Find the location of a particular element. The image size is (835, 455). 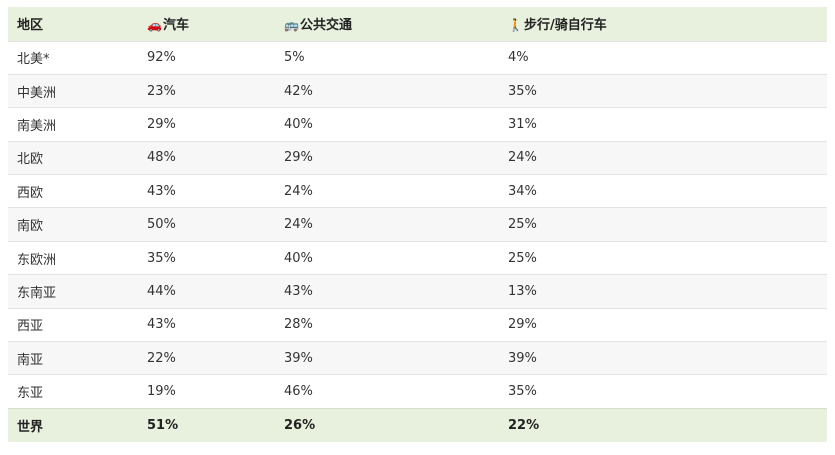

cell-walk: 4% is located at coordinates (518, 58).